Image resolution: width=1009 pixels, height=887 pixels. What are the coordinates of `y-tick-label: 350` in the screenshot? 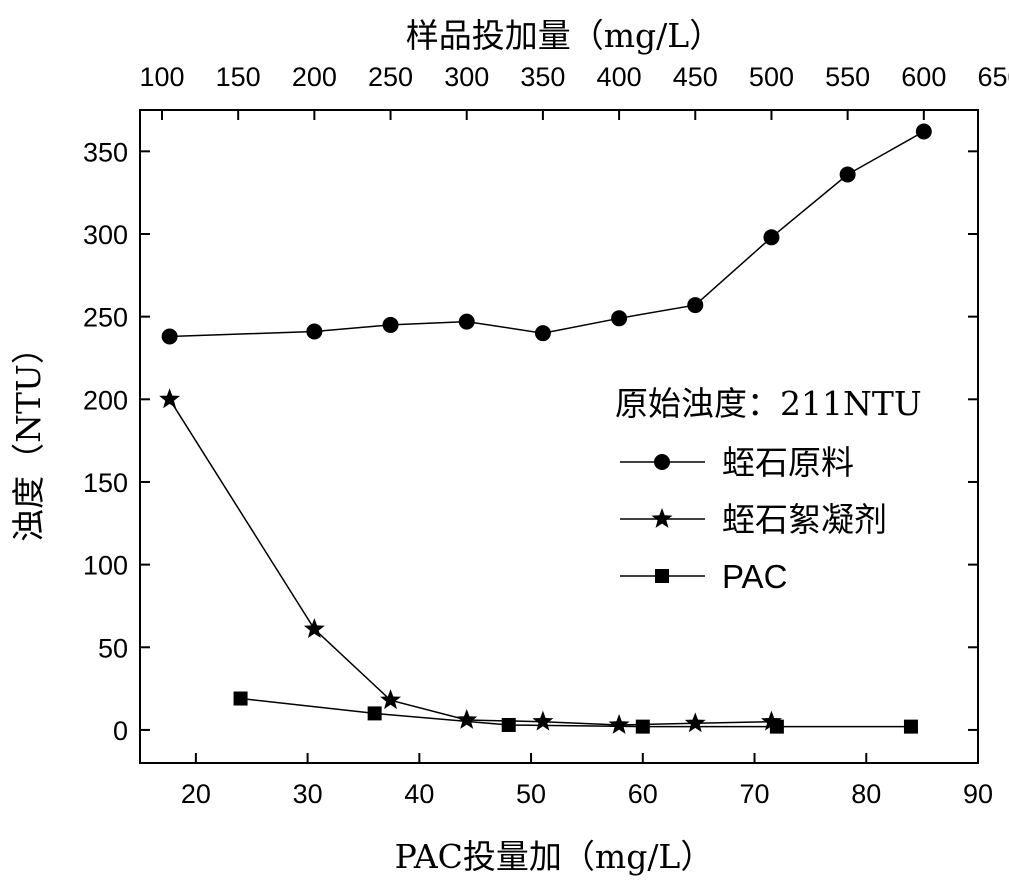 It's located at (105, 152).